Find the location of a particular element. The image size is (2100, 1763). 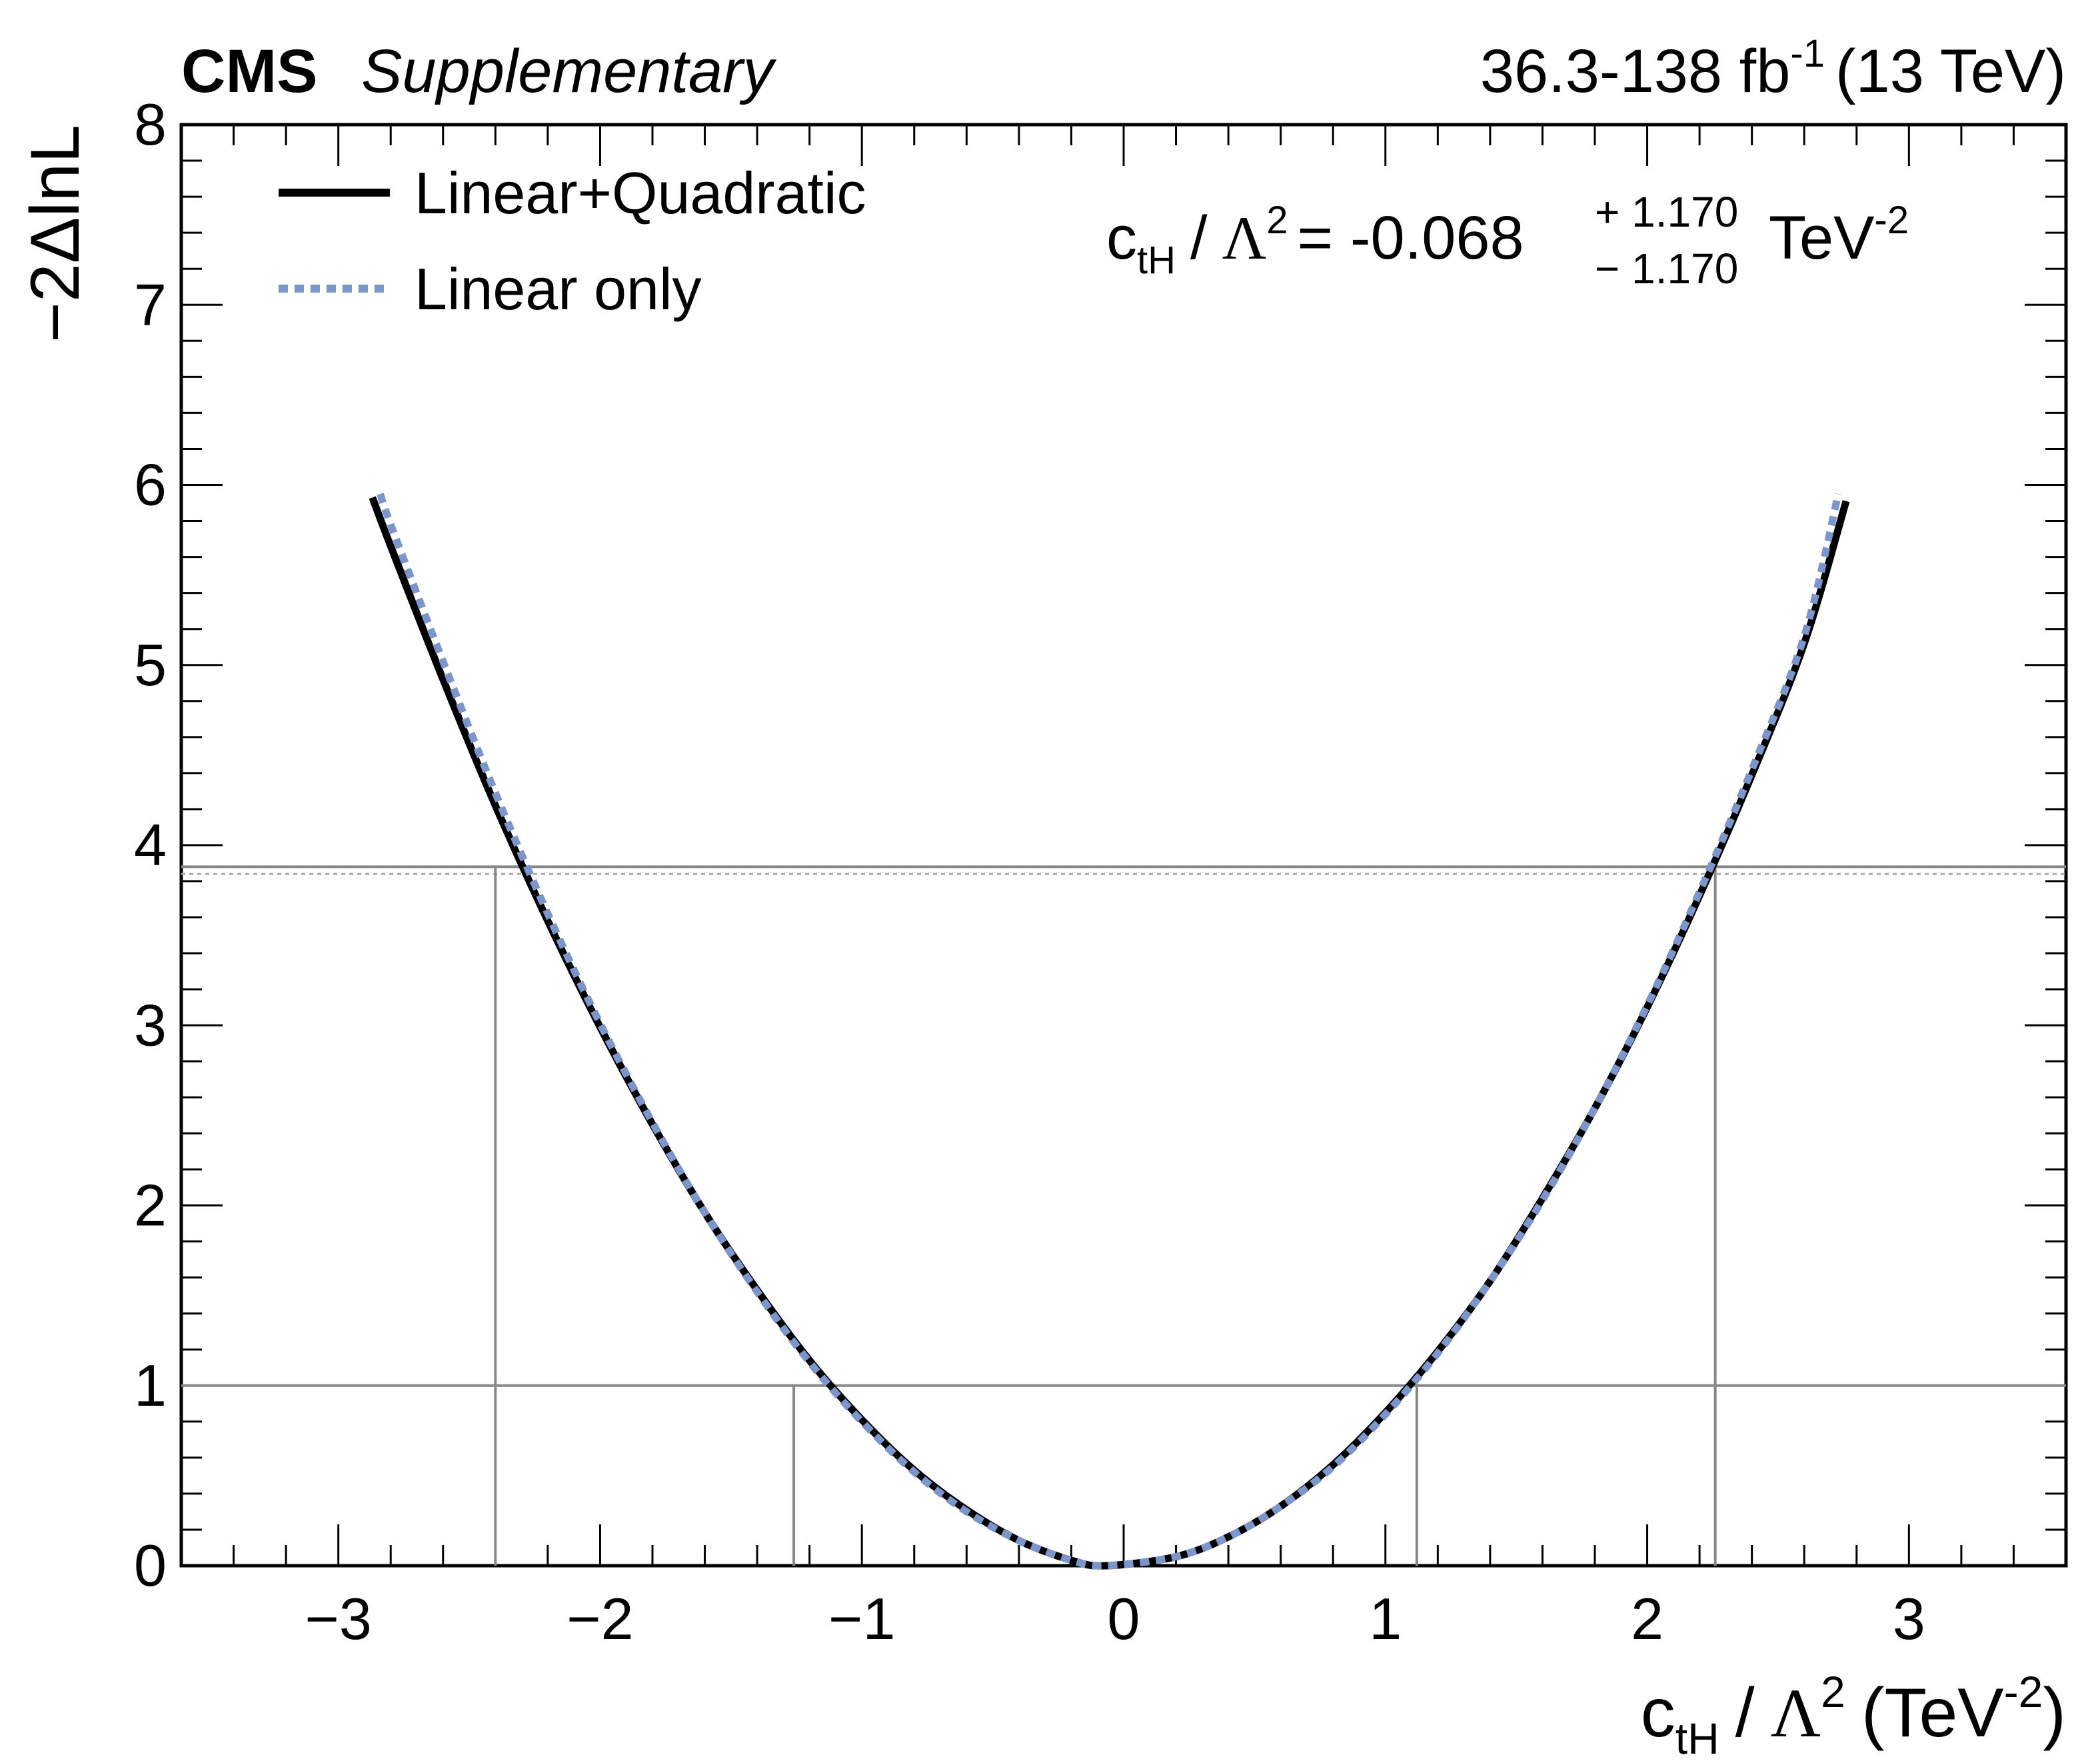

x-tick-label: 3 is located at coordinates (1909, 1619).